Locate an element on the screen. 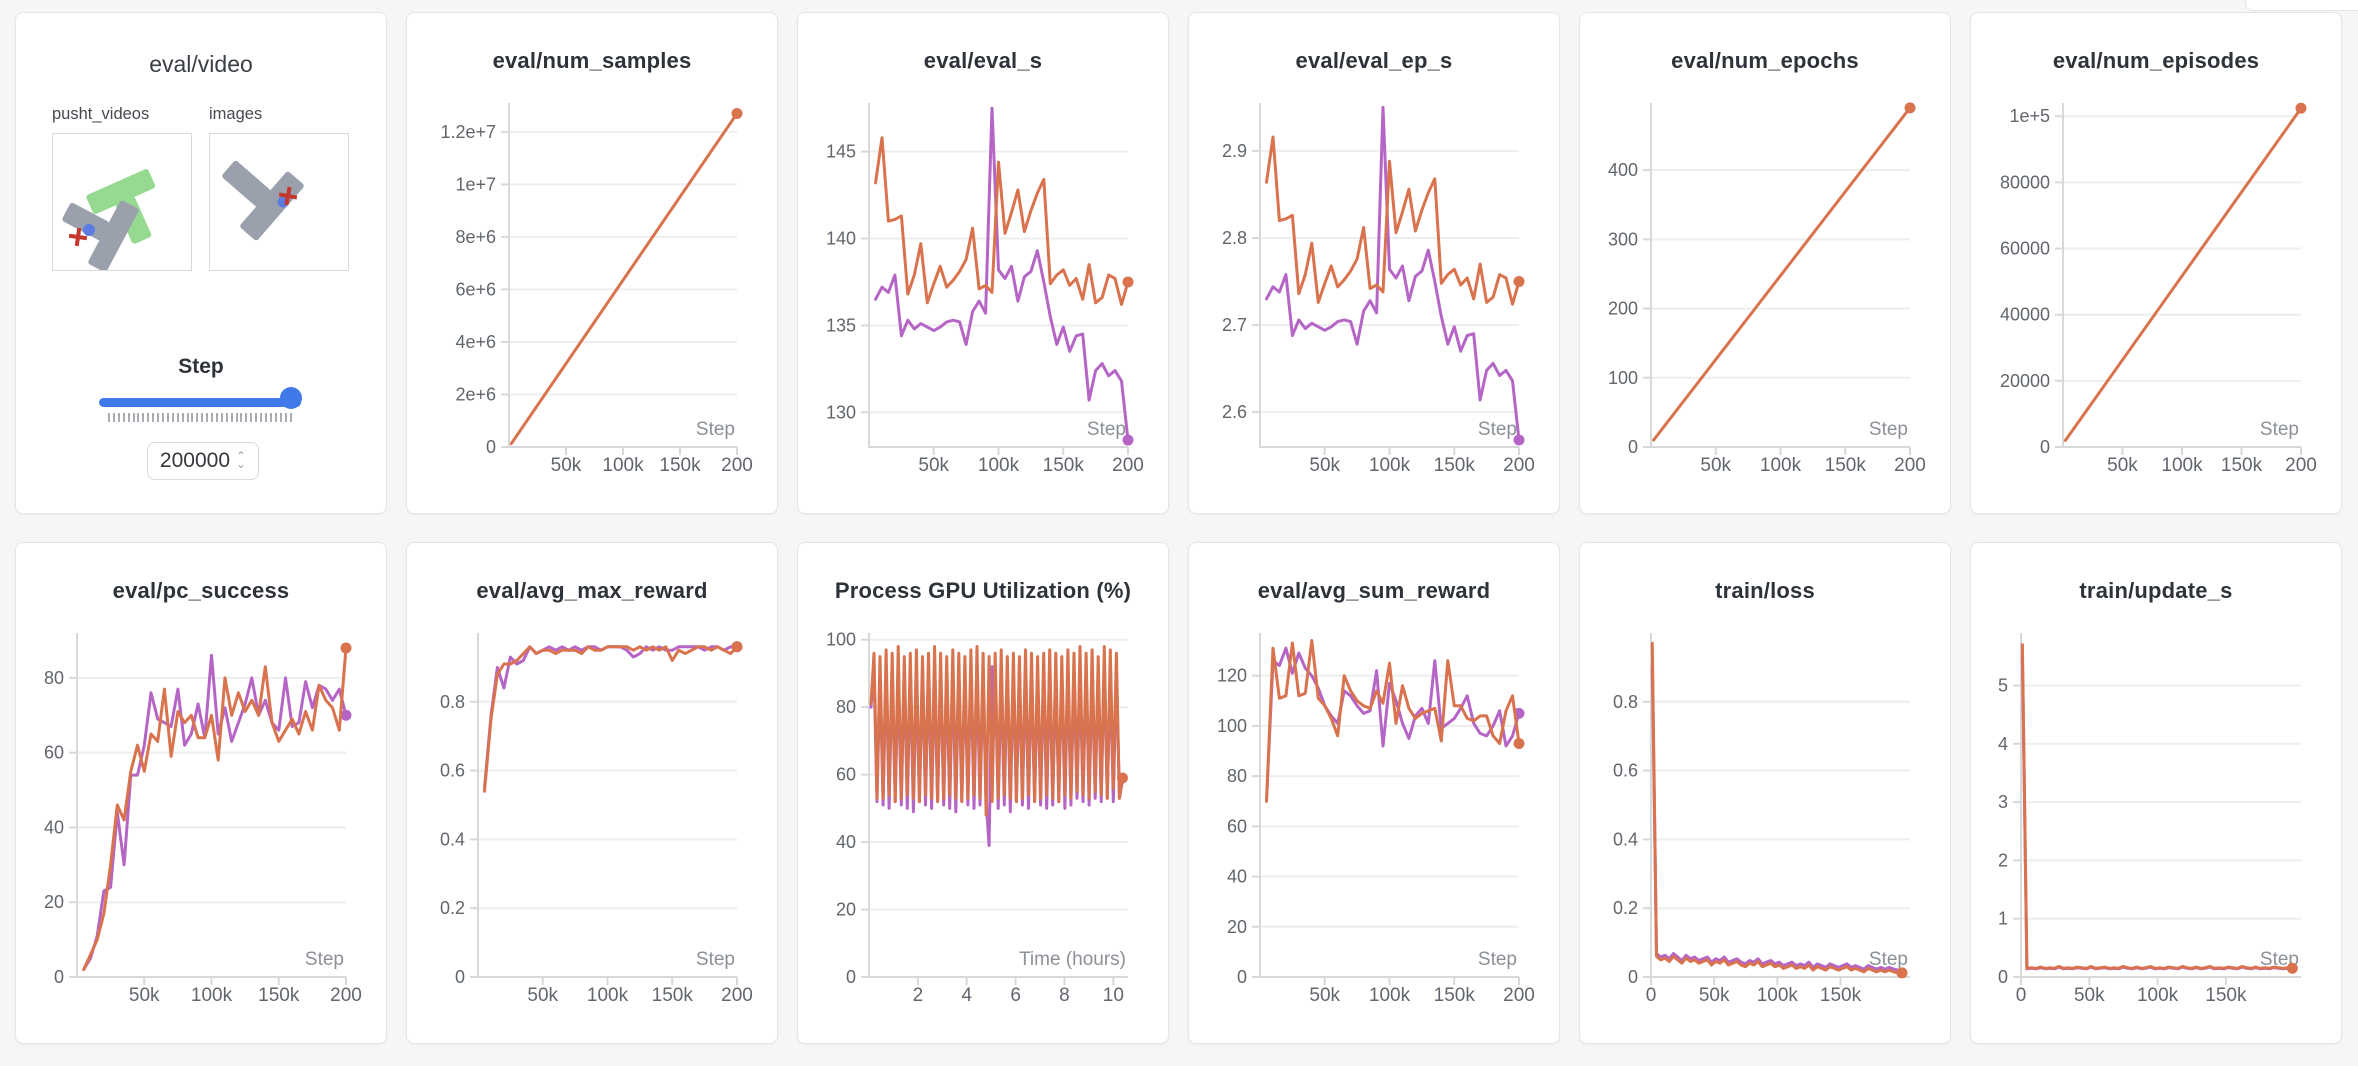 This screenshot has width=2358, height=1066. chart-title: eval/num_episodes is located at coordinates (2156, 60).